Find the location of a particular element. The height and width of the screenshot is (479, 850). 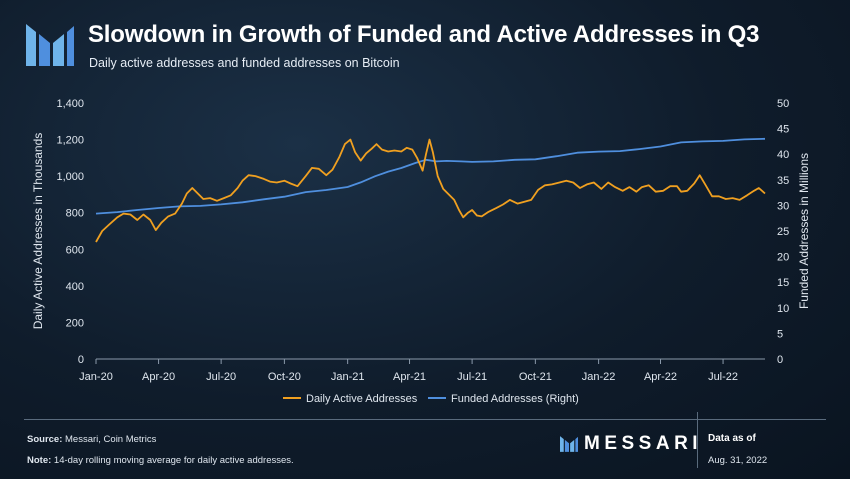

y-tick-label-right: 50 is located at coordinates (783, 104).